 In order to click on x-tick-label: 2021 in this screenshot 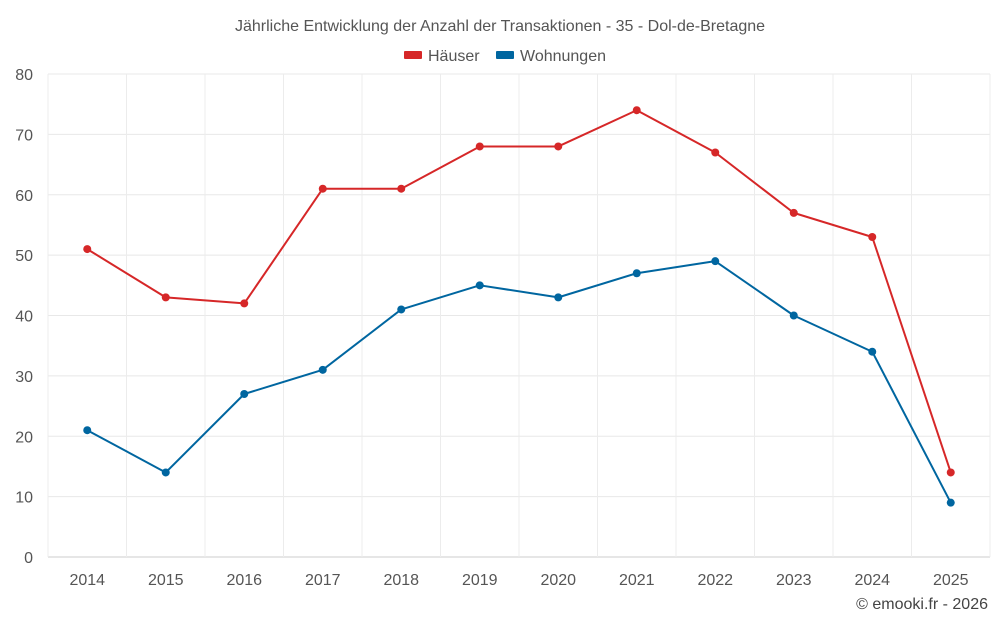, I will do `click(637, 580)`.